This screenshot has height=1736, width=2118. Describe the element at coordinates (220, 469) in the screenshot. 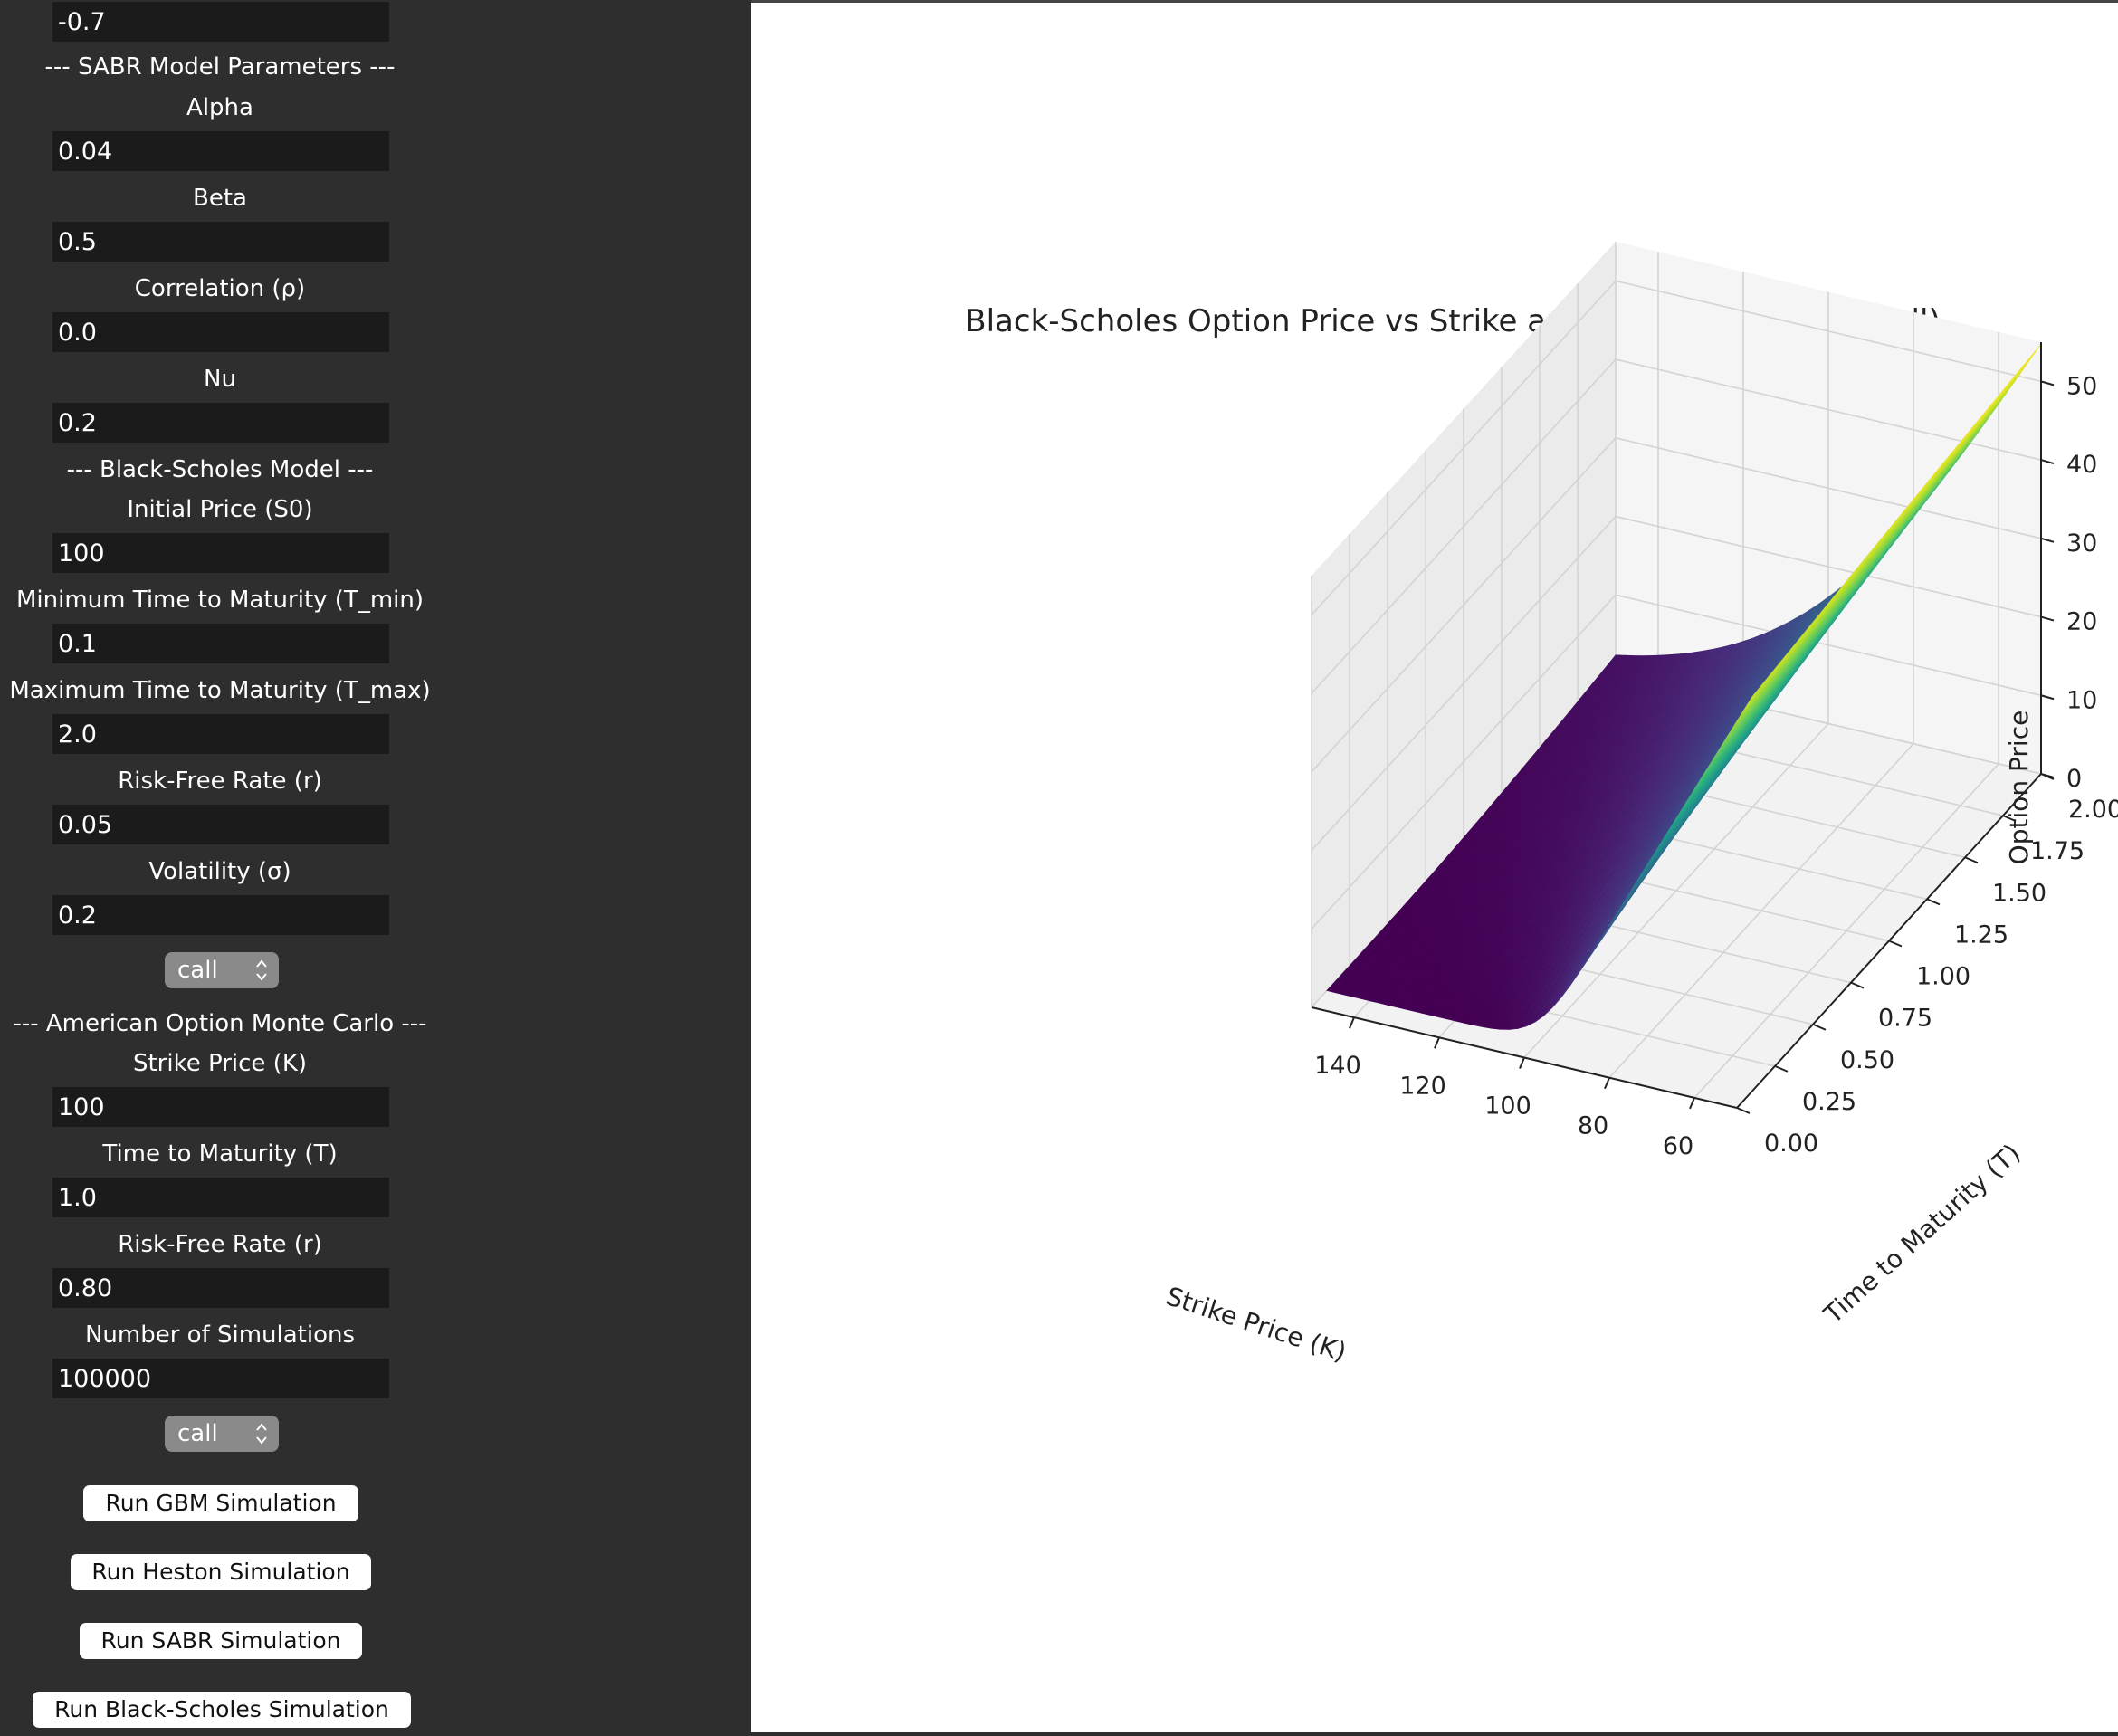

I see `black-scholes-section-header: --- Black-Scholes Model ---` at that location.